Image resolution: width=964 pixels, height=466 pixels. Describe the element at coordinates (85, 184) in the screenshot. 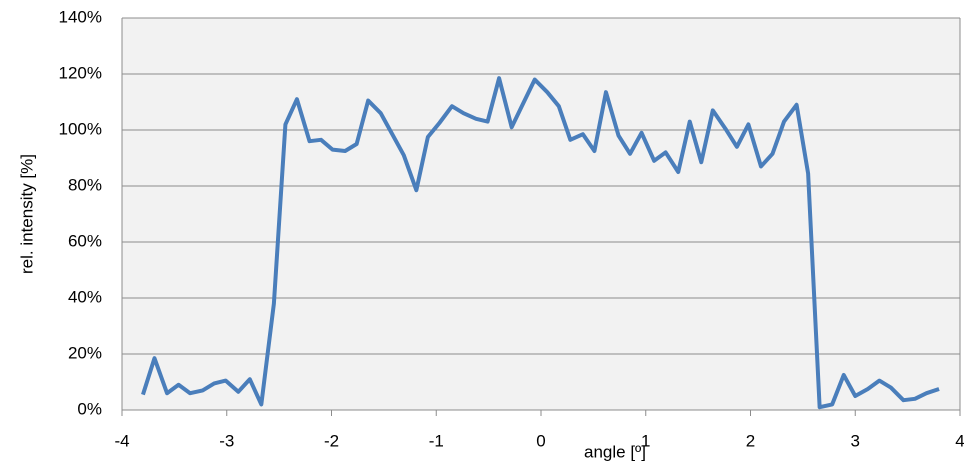

I see `y-tick-label: 80%` at that location.